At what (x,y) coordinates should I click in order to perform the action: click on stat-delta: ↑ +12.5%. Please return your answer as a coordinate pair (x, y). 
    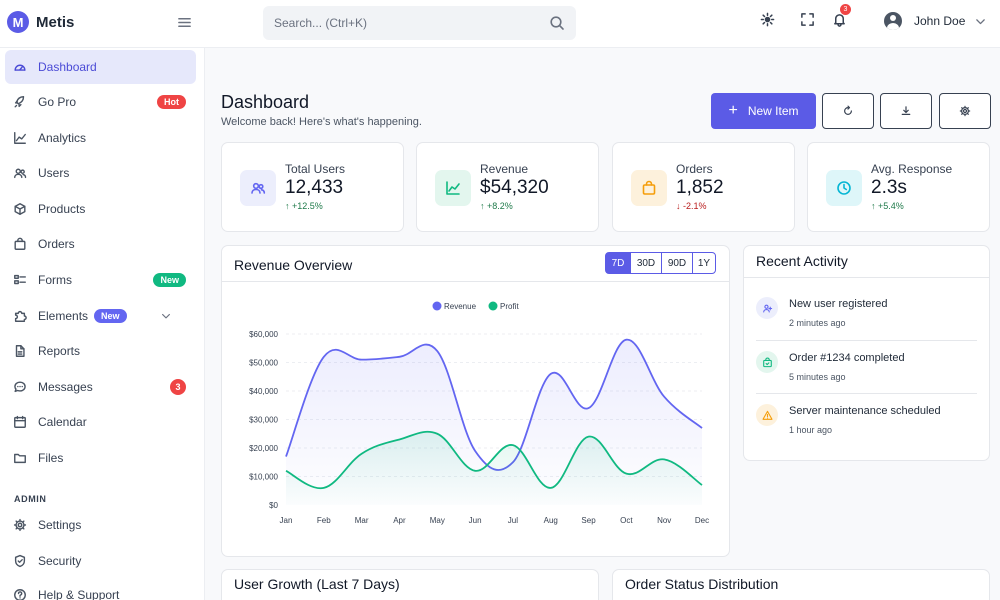
    Looking at the image, I should click on (304, 206).